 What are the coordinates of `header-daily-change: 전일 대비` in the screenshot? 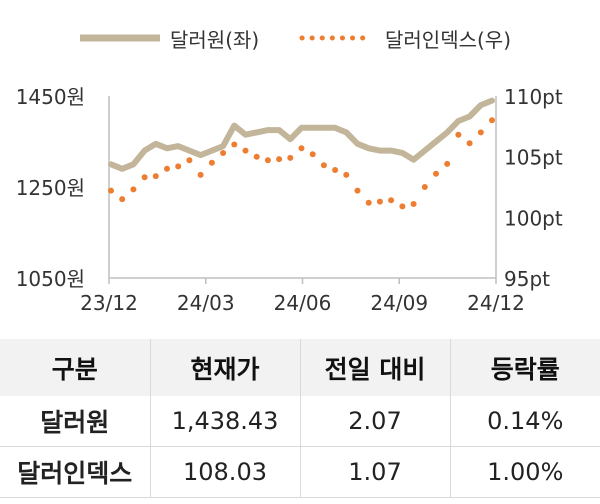 It's located at (374, 367).